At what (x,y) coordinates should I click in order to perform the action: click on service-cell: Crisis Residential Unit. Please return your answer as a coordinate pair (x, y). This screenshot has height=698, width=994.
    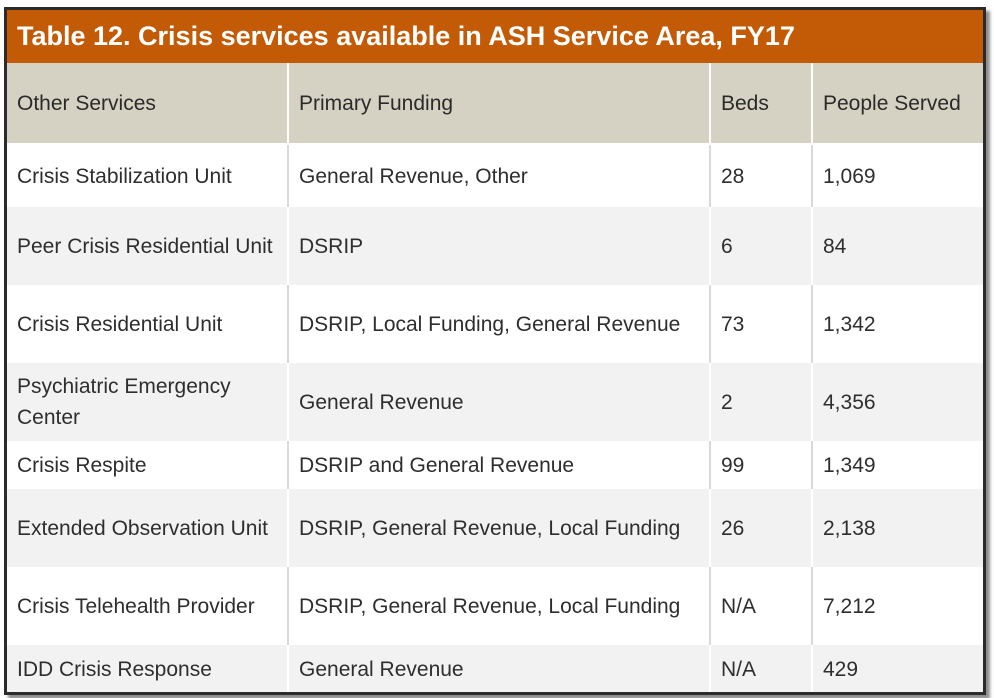
    Looking at the image, I should click on (148, 324).